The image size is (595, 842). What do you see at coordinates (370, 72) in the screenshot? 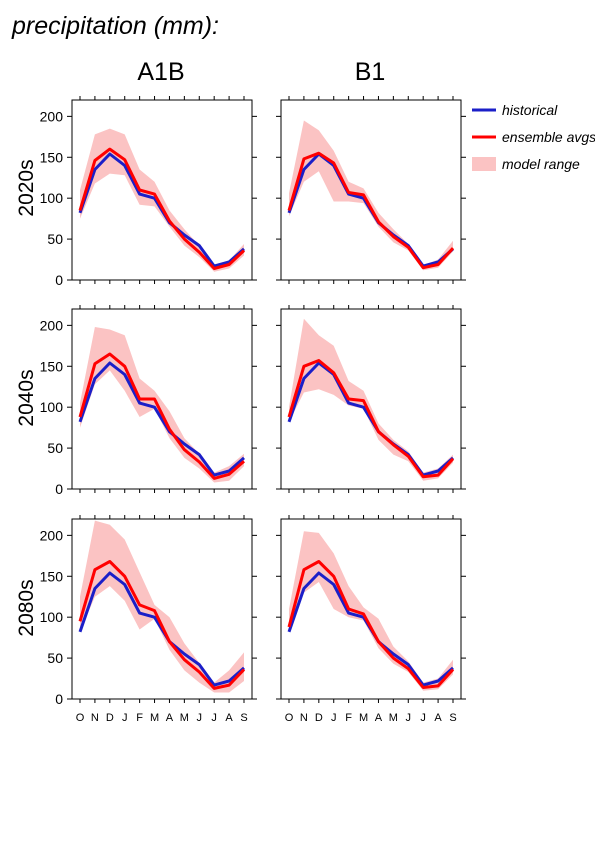
I see `column-header-b1: B1` at bounding box center [370, 72].